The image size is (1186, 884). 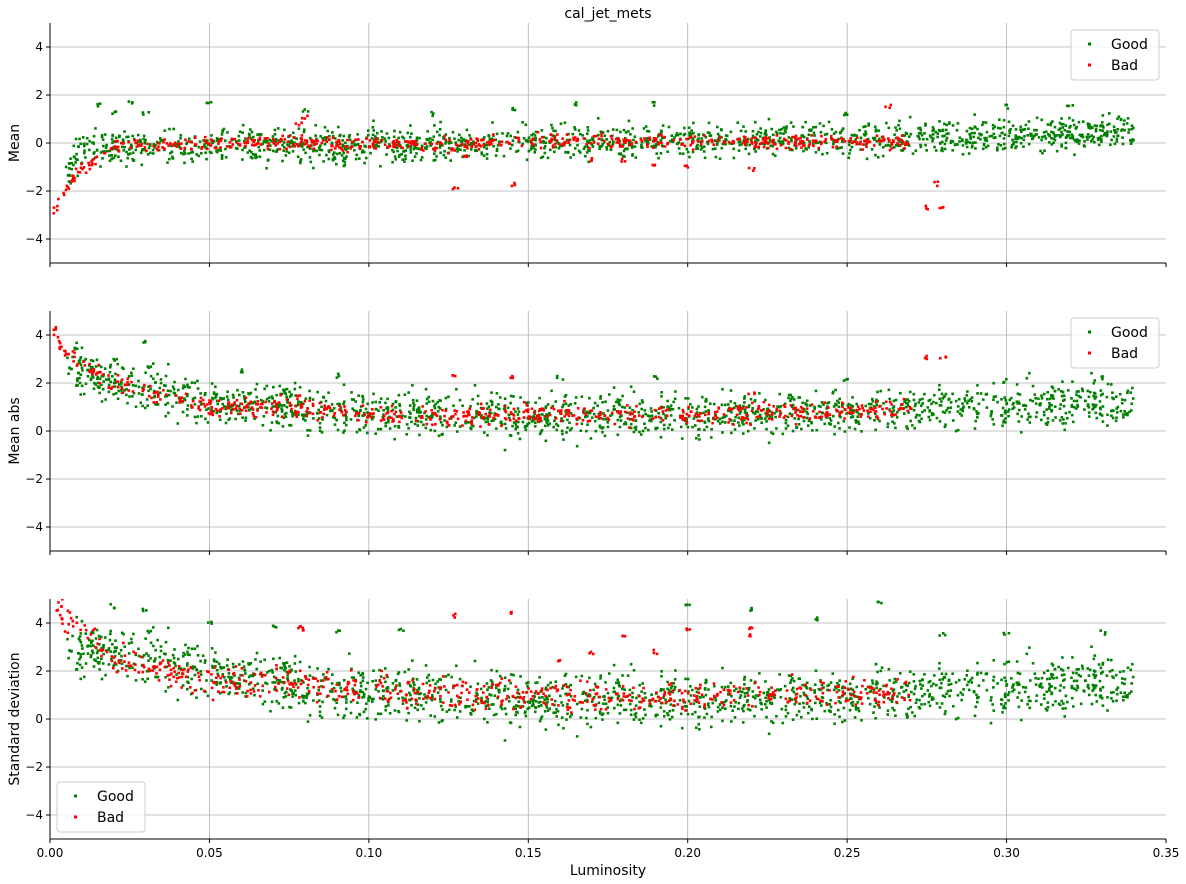 What do you see at coordinates (34, 239) in the screenshot?
I see `y-tick-label: −4` at bounding box center [34, 239].